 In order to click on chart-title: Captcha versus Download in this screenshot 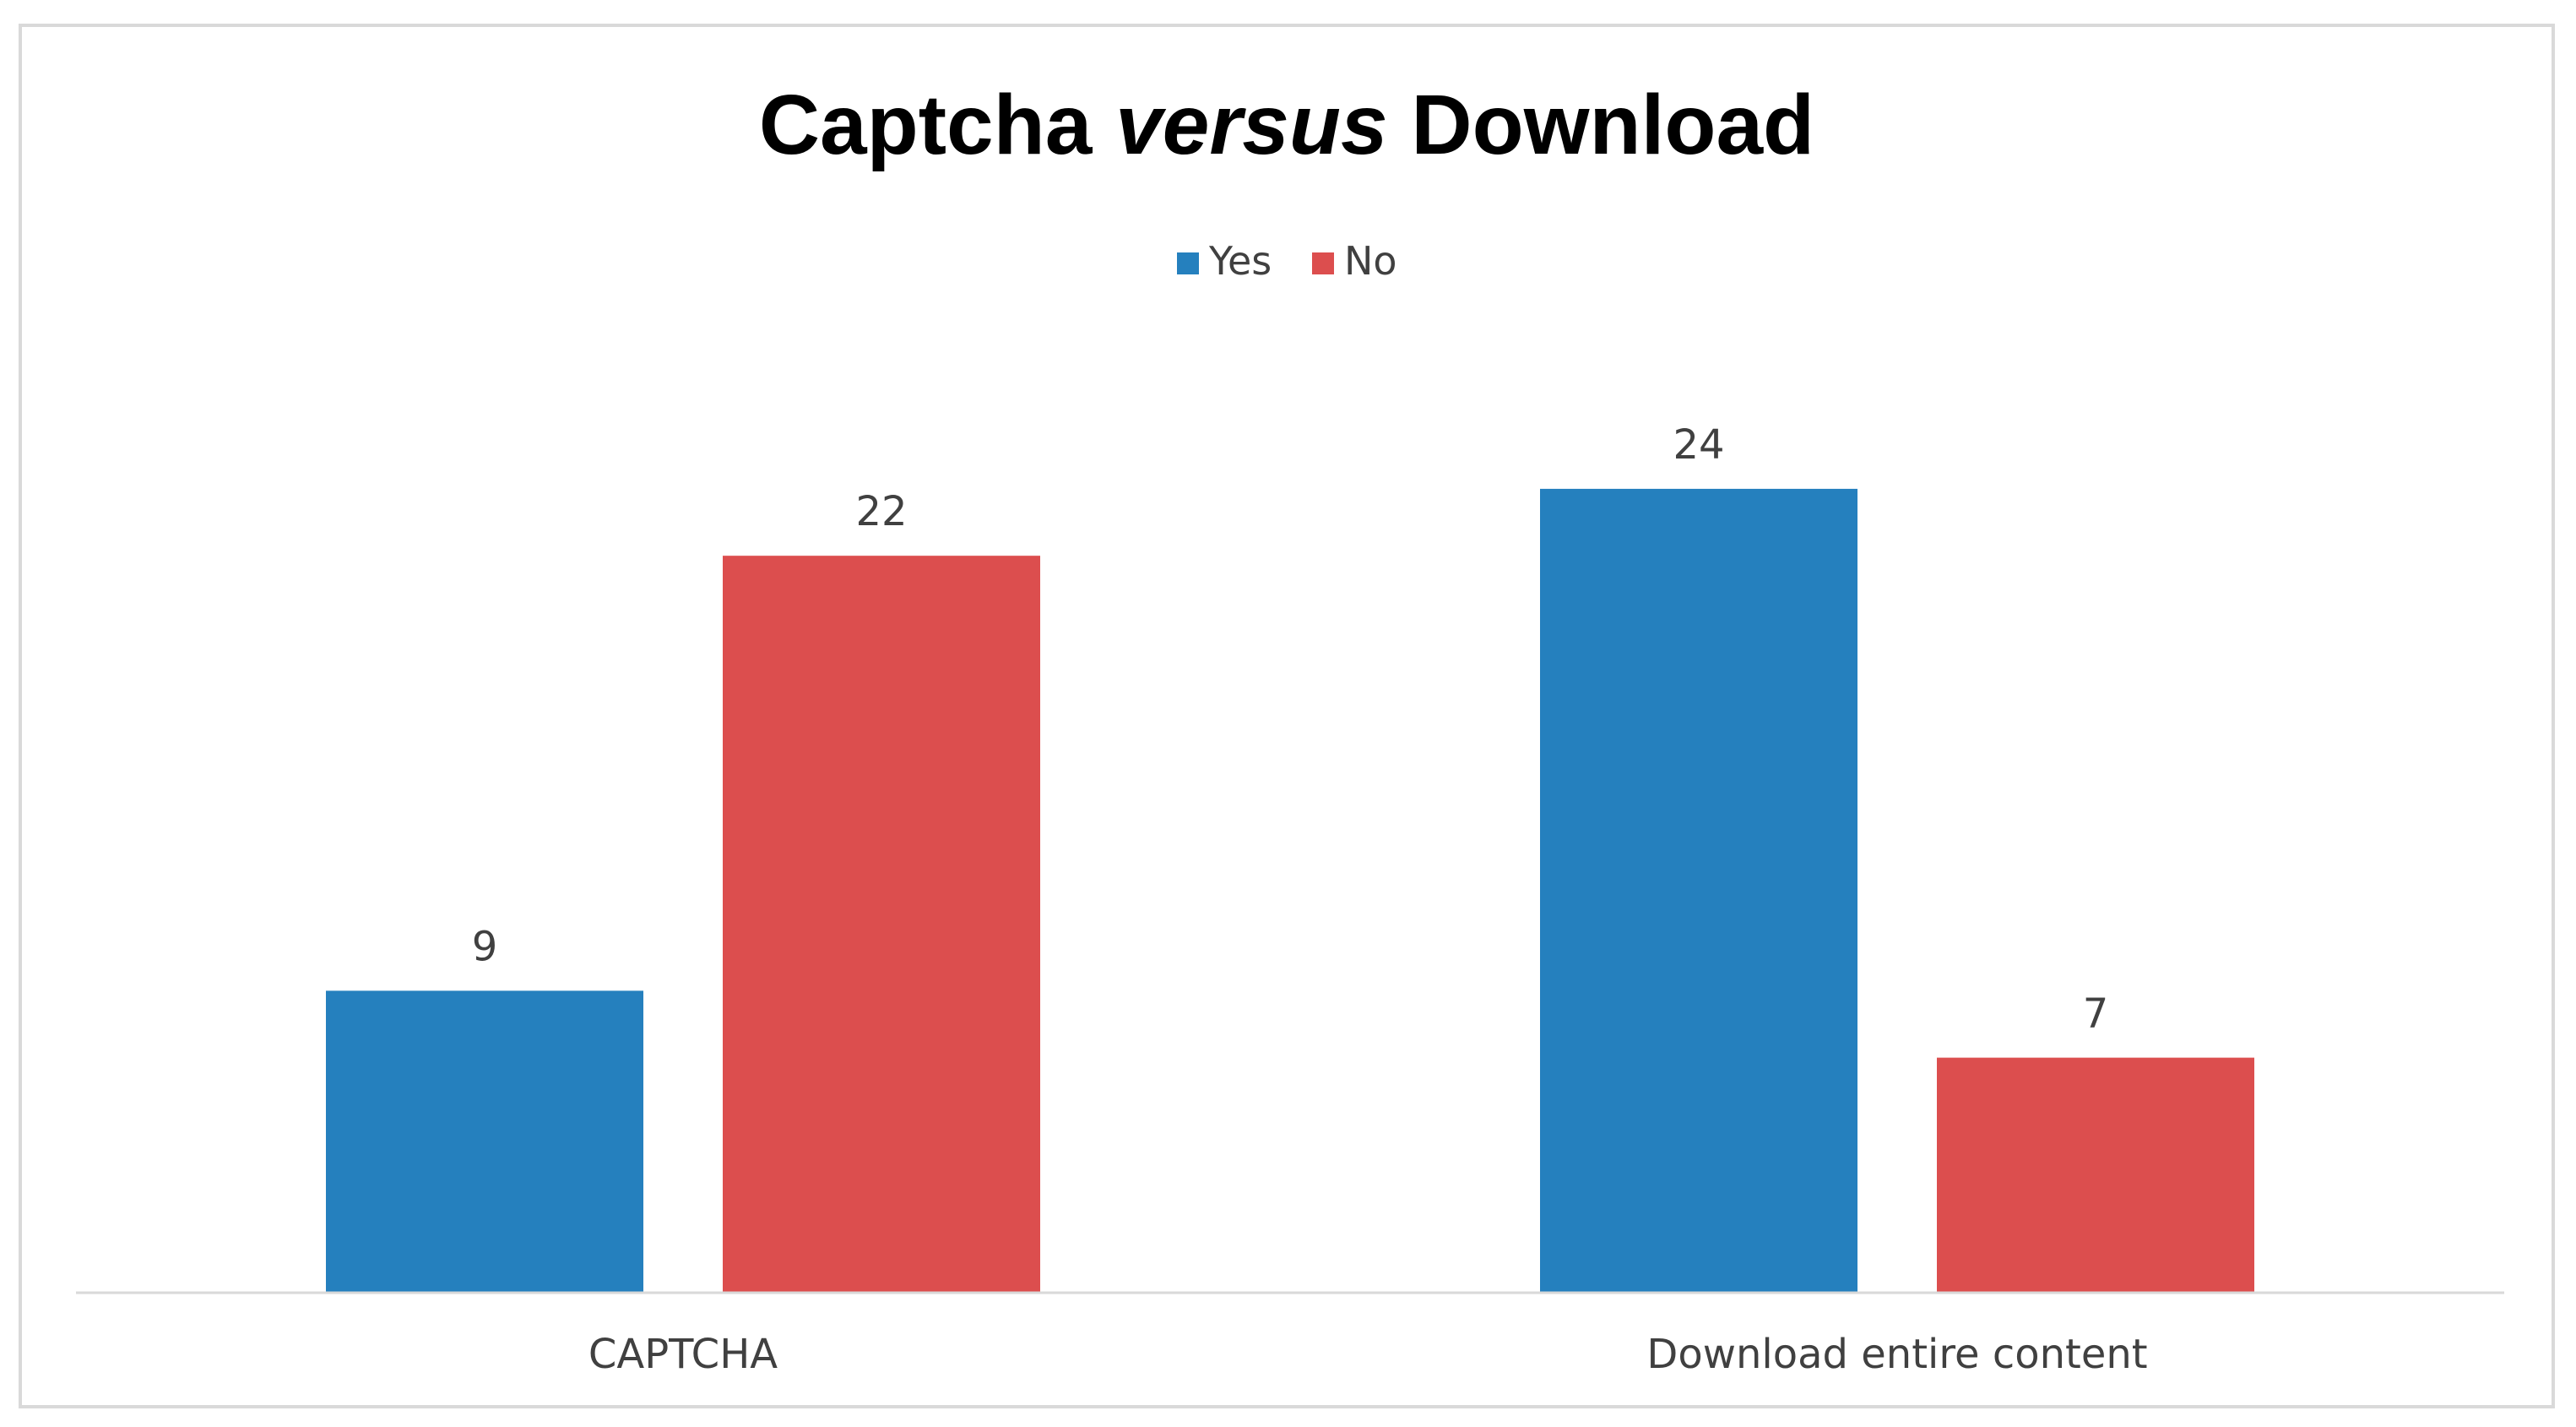, I will do `click(1287, 125)`.